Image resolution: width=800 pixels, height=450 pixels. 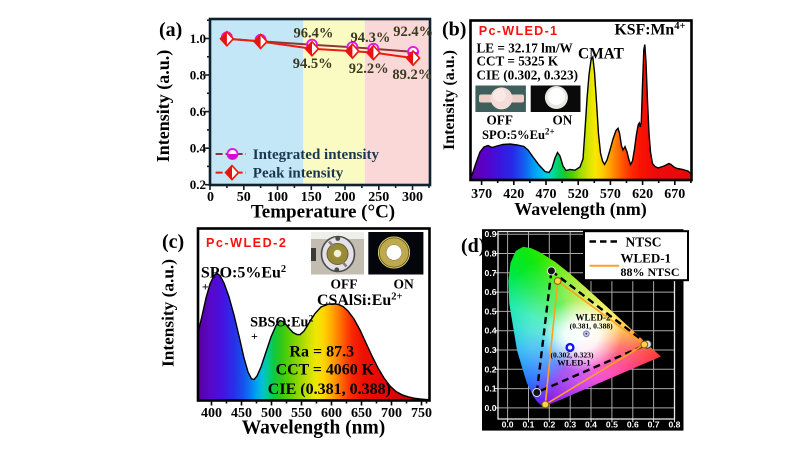 I want to click on svg-text: CIE (0.381, 0.388), so click(x=329, y=389).